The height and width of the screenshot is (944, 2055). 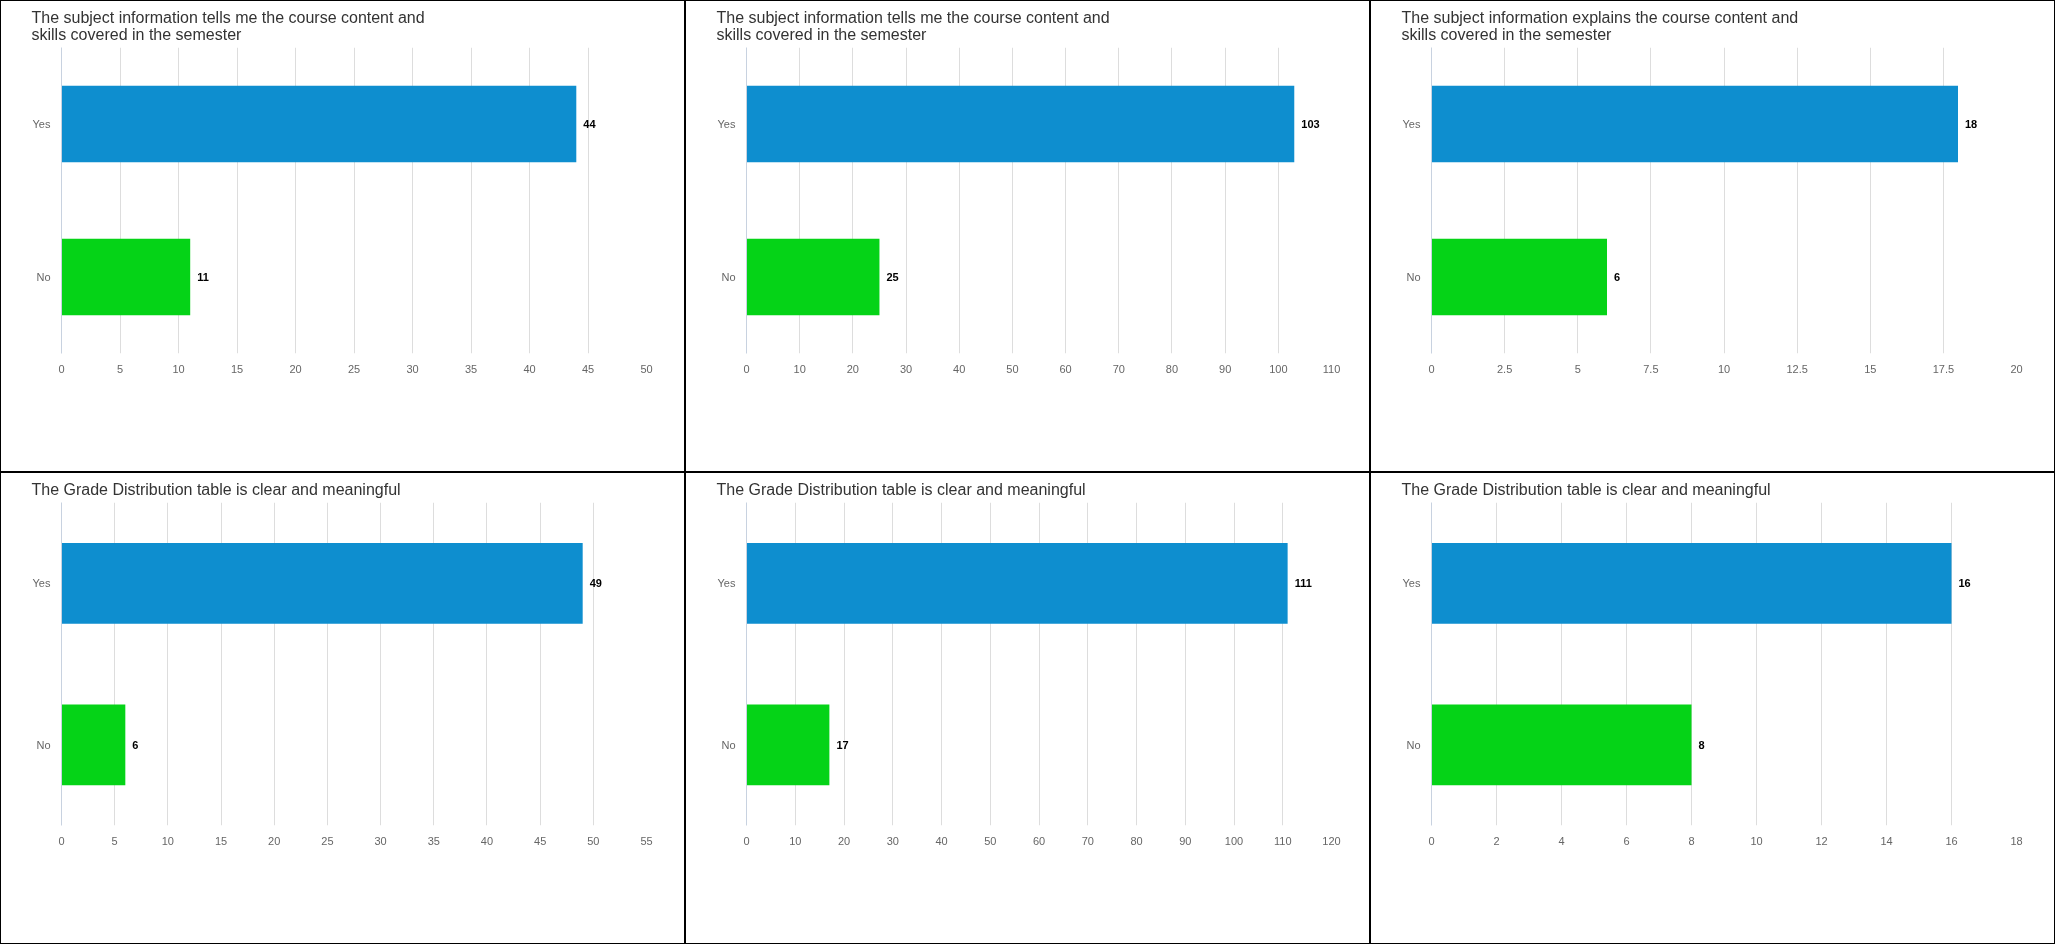 I want to click on x-tick-label: 55, so click(x=646, y=840).